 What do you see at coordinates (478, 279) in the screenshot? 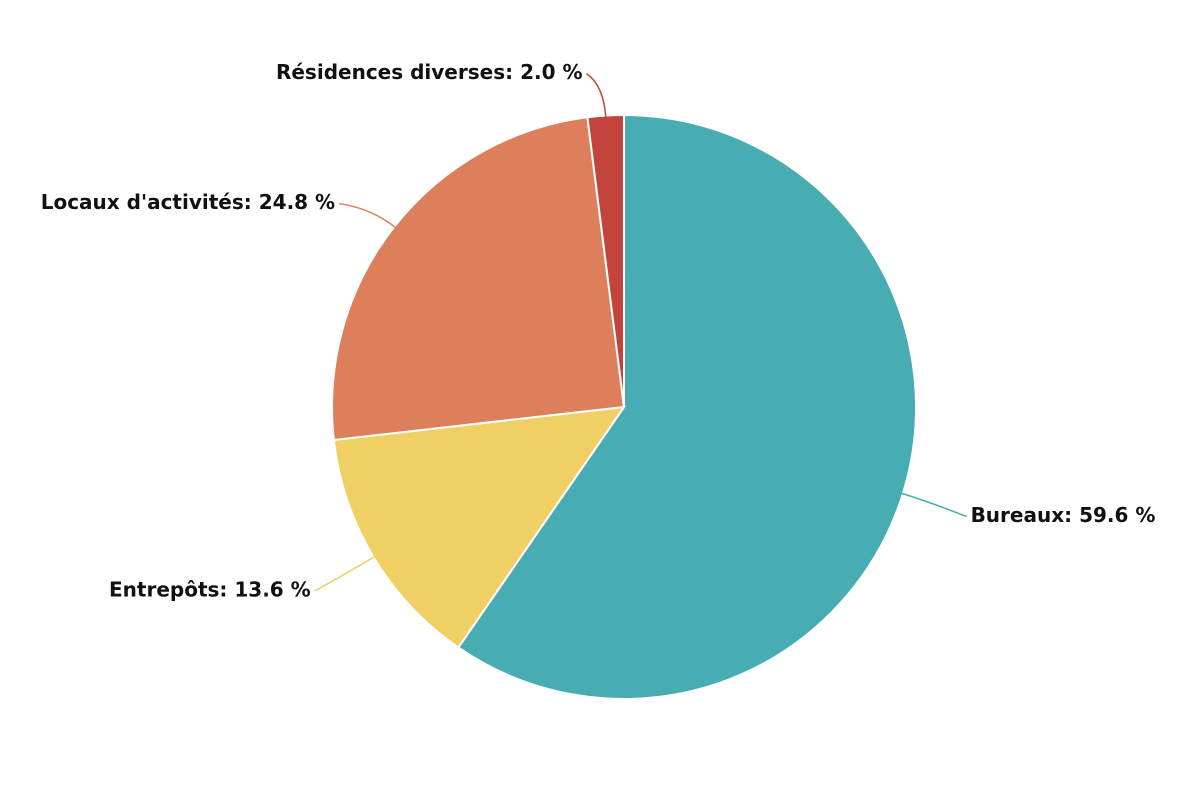
I see `pie-slice` at bounding box center [478, 279].